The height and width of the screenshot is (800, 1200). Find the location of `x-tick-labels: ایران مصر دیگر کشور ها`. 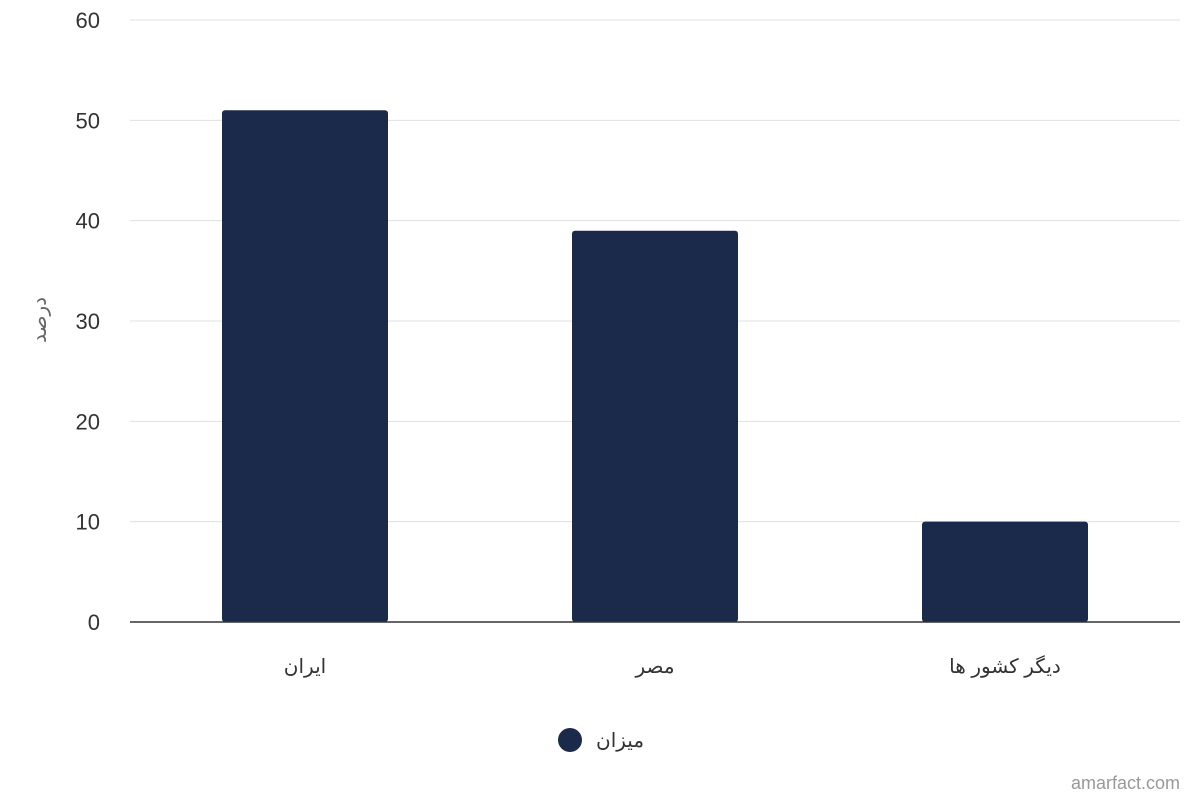

x-tick-labels: ایران مصر دیگر کشور ها is located at coordinates (672, 666).